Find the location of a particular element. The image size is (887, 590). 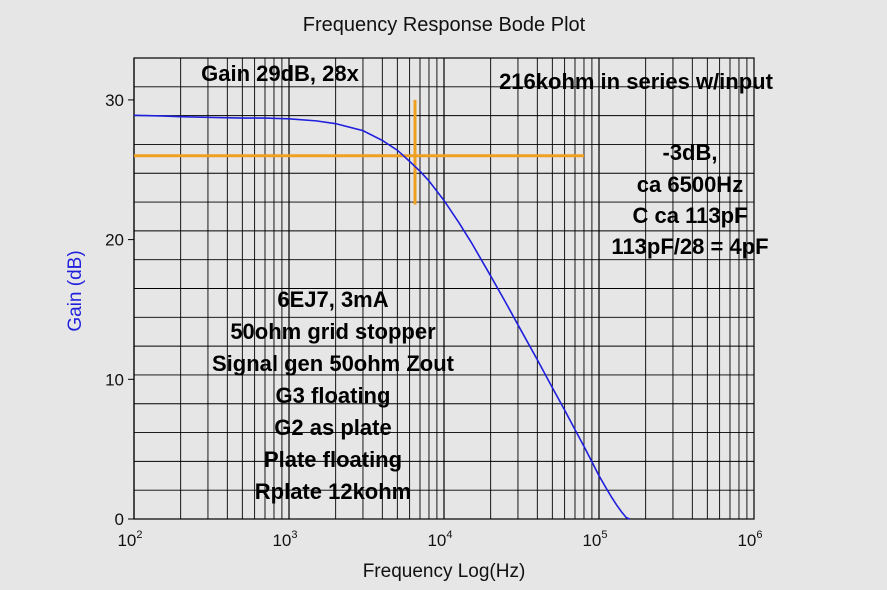

annotation-setup-line: 50ohm grid stopper is located at coordinates (333, 331).